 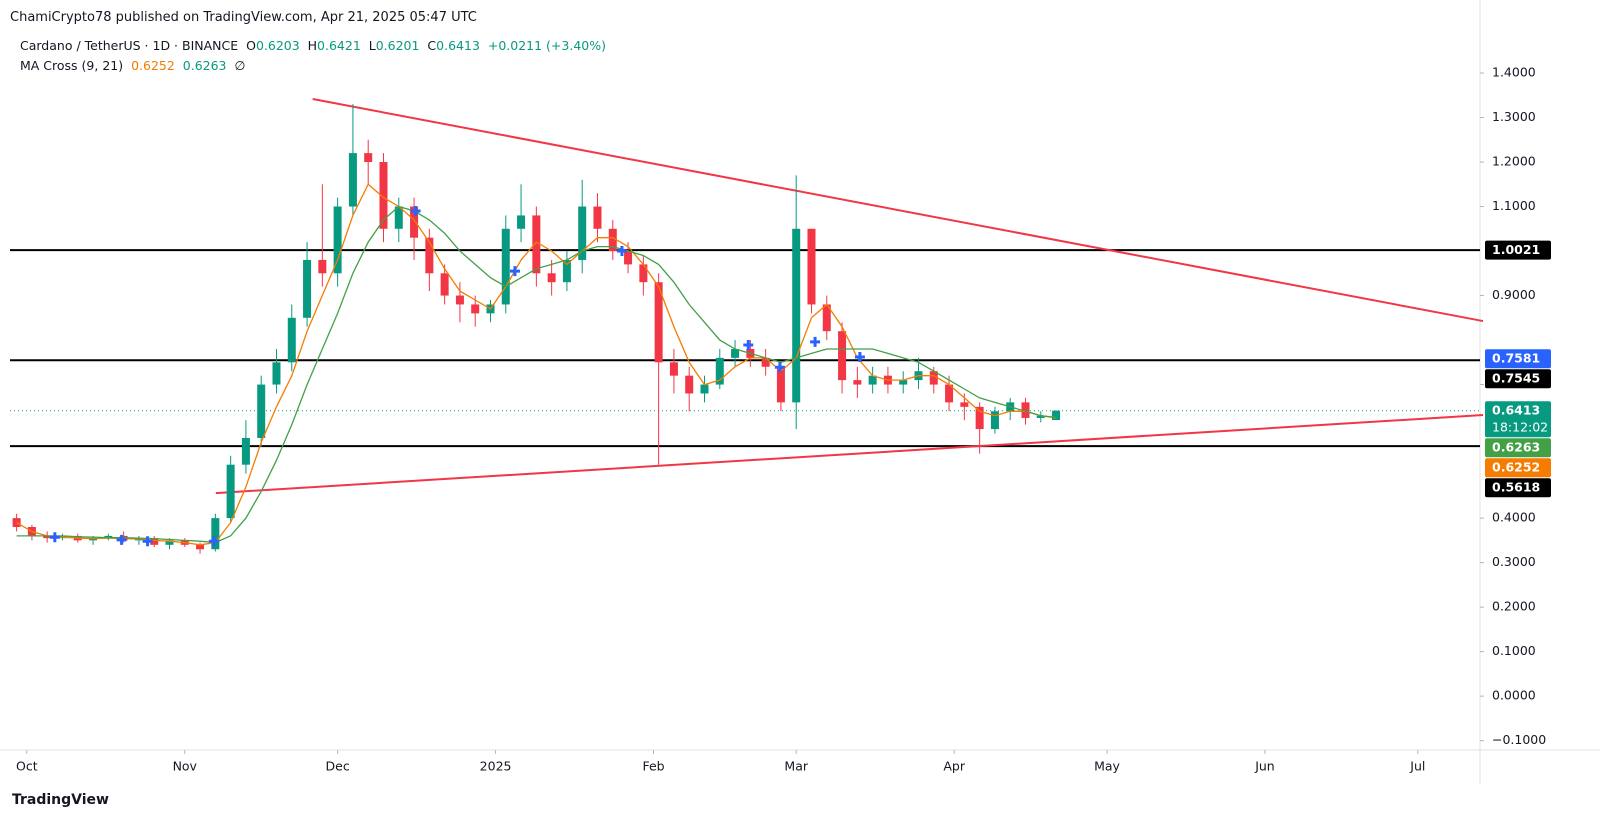 I want to click on indicator-symbol: ∅, so click(x=240, y=65).